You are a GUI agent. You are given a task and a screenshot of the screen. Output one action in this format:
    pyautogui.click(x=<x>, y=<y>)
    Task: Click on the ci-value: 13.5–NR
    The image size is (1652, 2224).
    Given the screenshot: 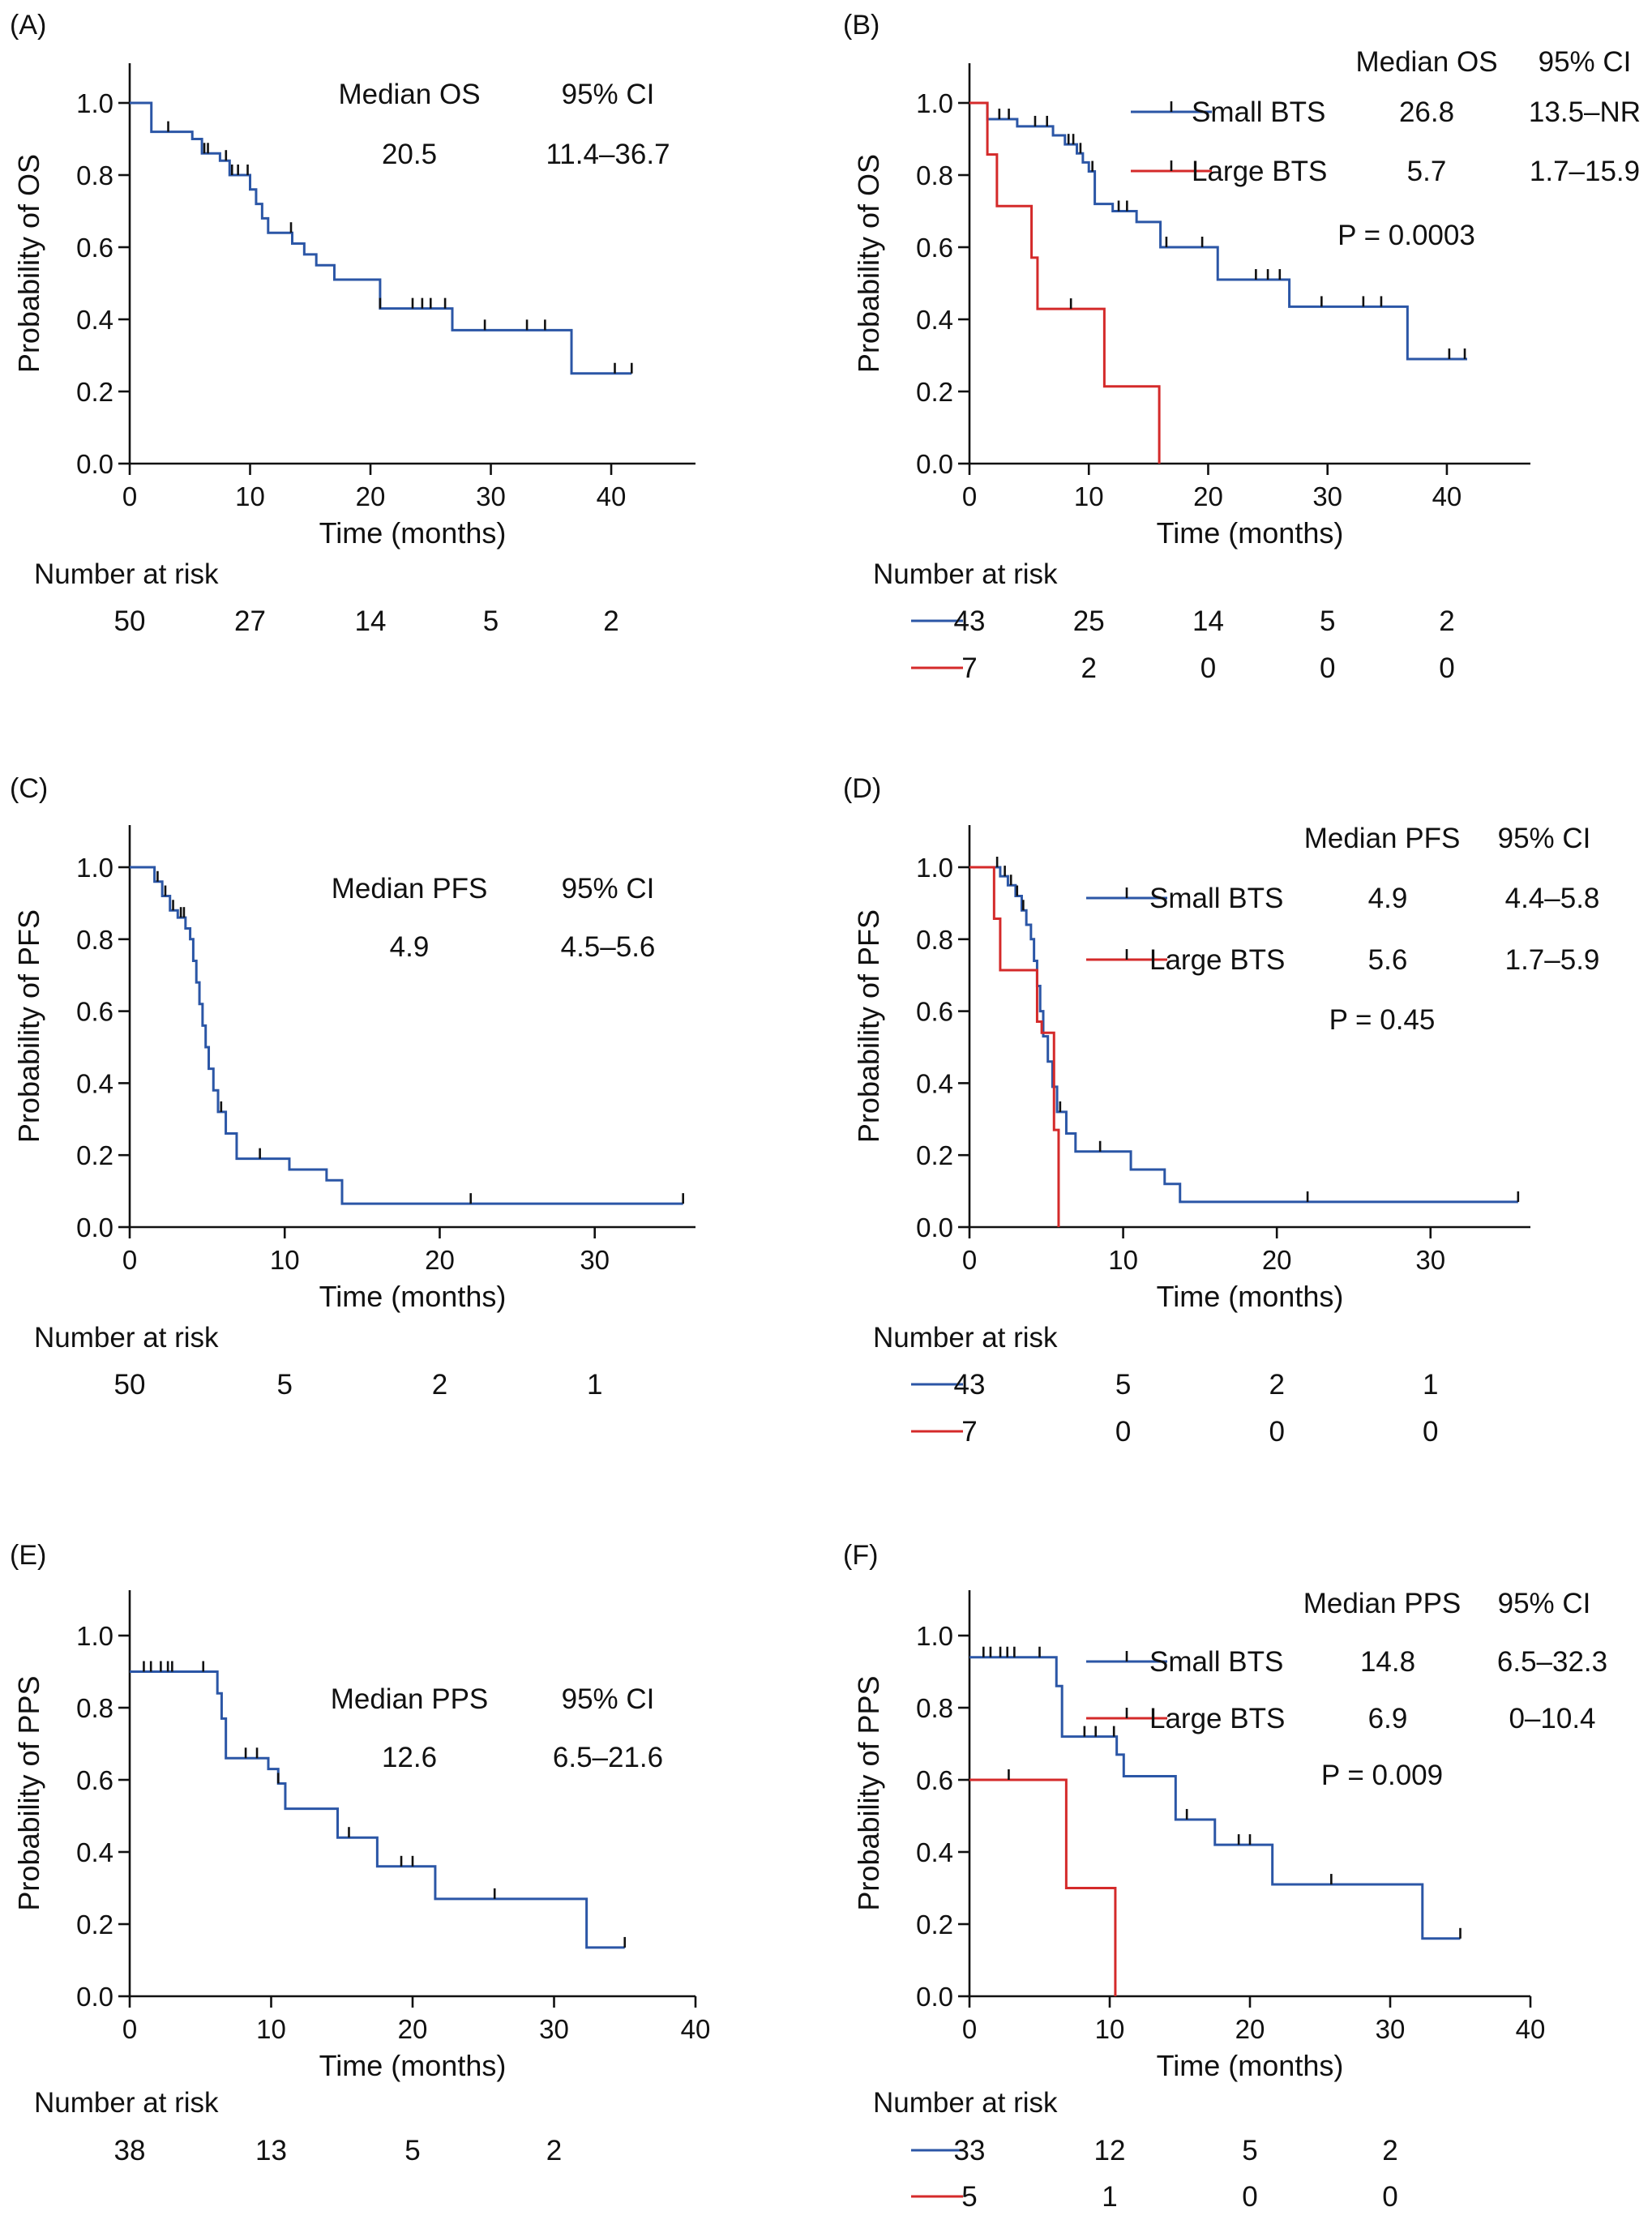 What is the action you would take?
    pyautogui.click(x=1585, y=112)
    